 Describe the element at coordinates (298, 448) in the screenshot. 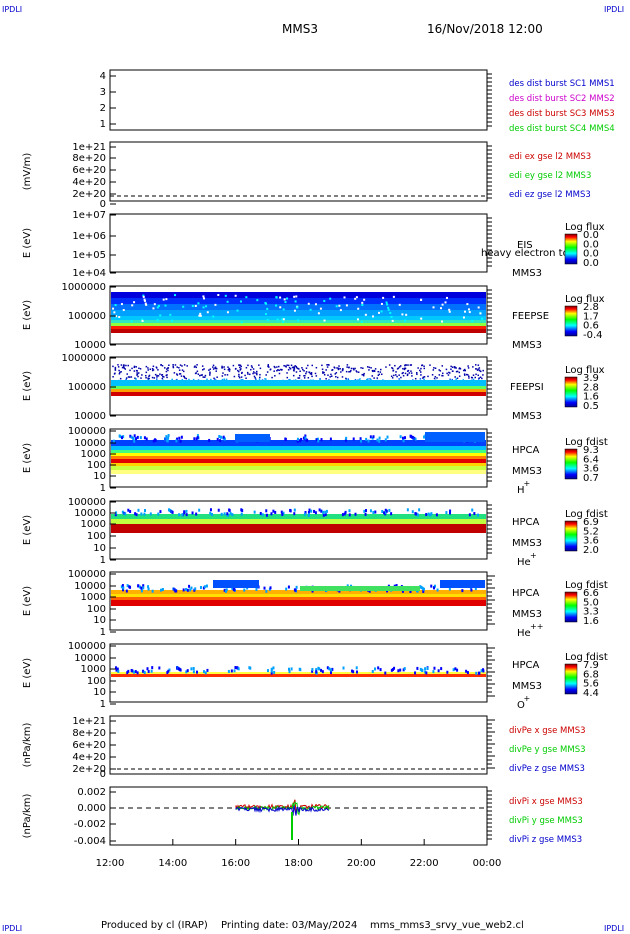

I see `hpca-band` at that location.